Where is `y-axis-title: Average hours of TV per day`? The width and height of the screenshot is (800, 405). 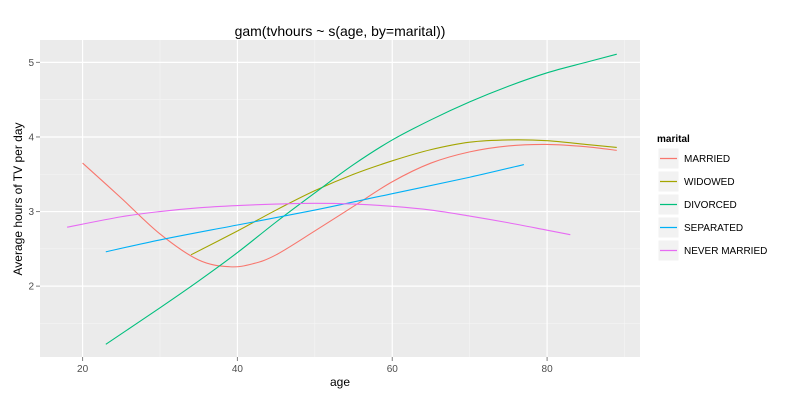 y-axis-title: Average hours of TV per day is located at coordinates (18, 199).